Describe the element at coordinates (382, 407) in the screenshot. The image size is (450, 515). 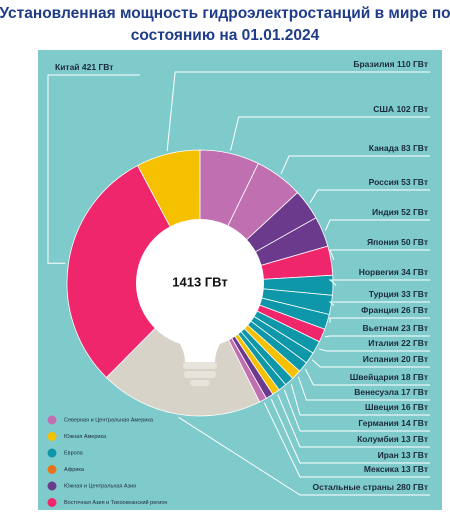
I see `category-name: Швеция` at that location.